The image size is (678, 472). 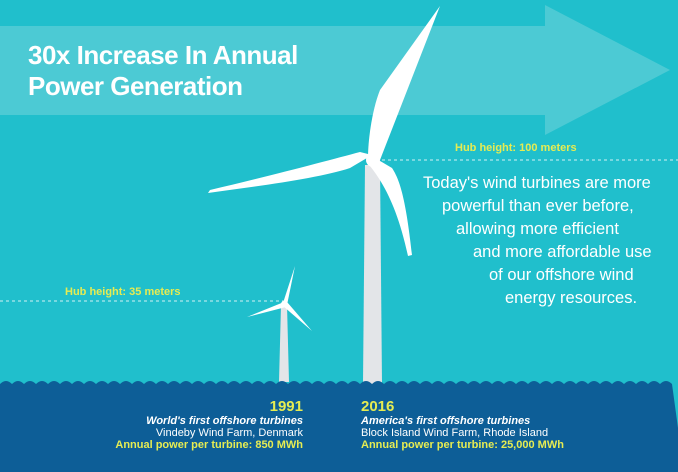 What do you see at coordinates (561, 275) in the screenshot?
I see `paragraph-line: of our offshore wind` at bounding box center [561, 275].